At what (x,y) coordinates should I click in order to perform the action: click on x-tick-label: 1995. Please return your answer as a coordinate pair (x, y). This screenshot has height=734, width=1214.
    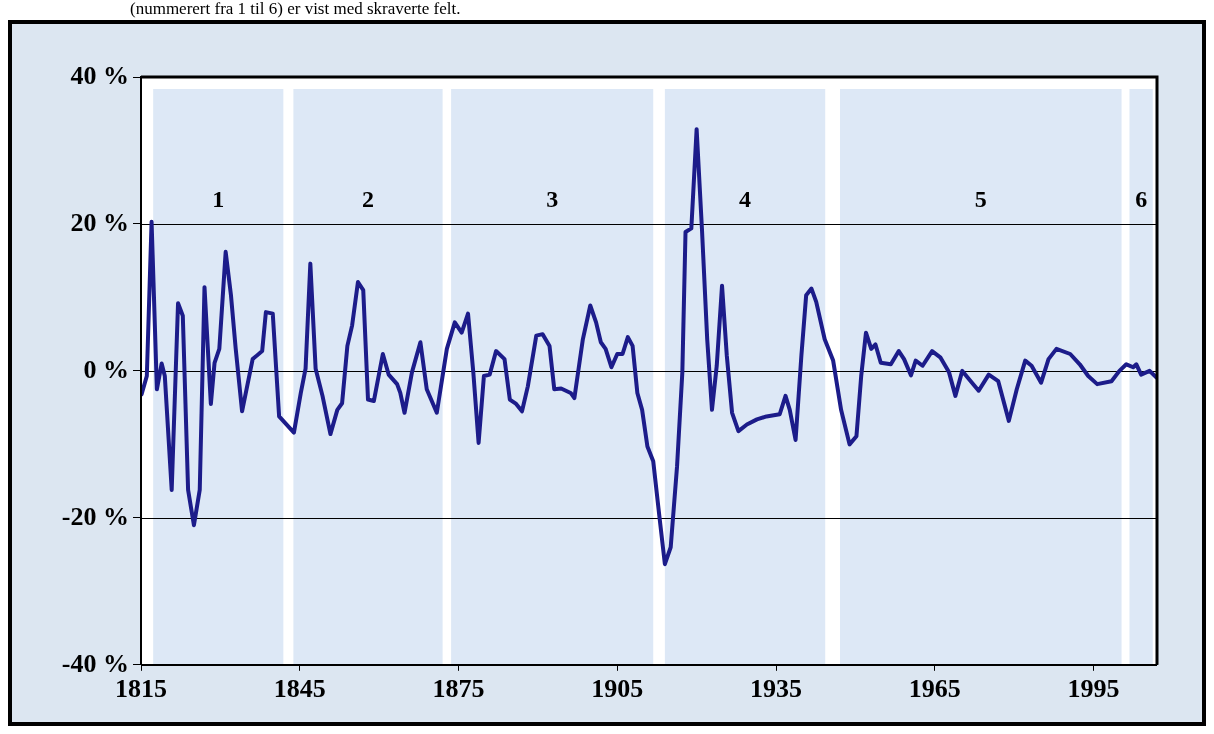
    Looking at the image, I should click on (1093, 689).